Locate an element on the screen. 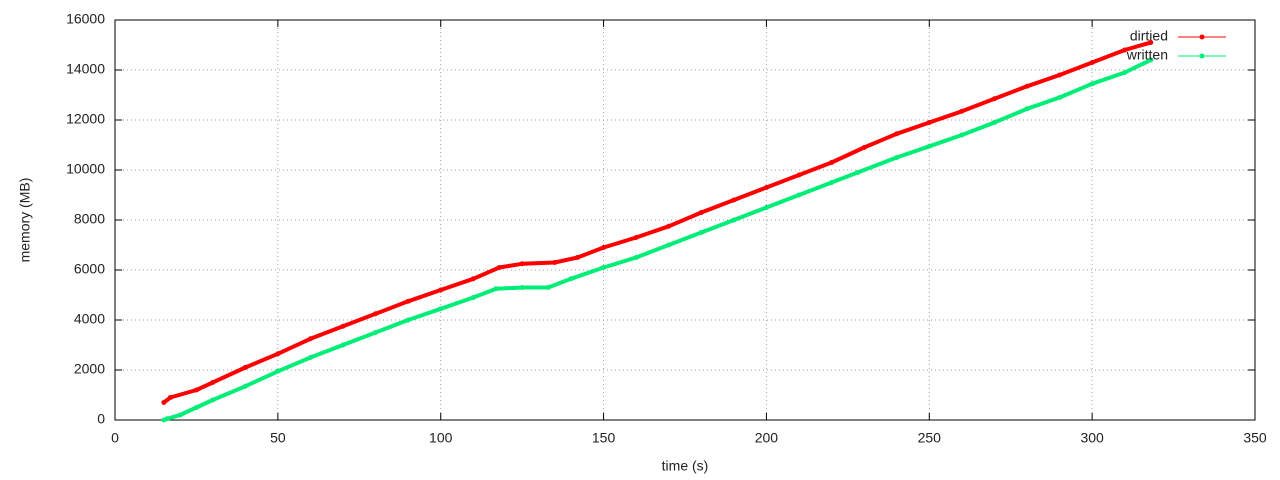 This screenshot has height=480, width=1280. y-tick-label: 2000 is located at coordinates (89, 369).